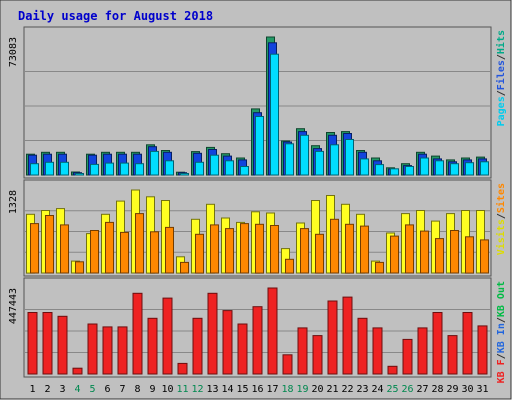 This screenshot has height=400, width=512. Describe the element at coordinates (122, 389) in the screenshot. I see `x-tick-label: 7` at that location.